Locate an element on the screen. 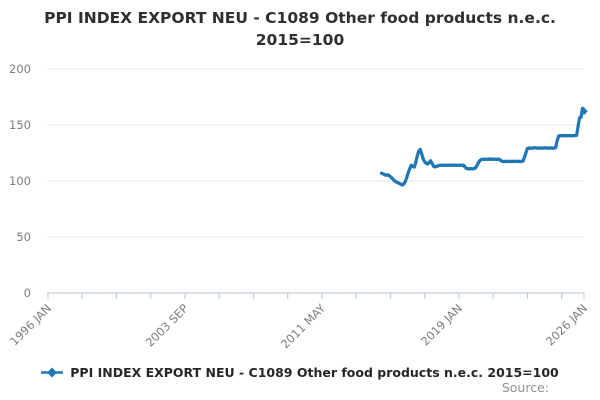 The width and height of the screenshot is (600, 400). series-end-marker is located at coordinates (584, 111).